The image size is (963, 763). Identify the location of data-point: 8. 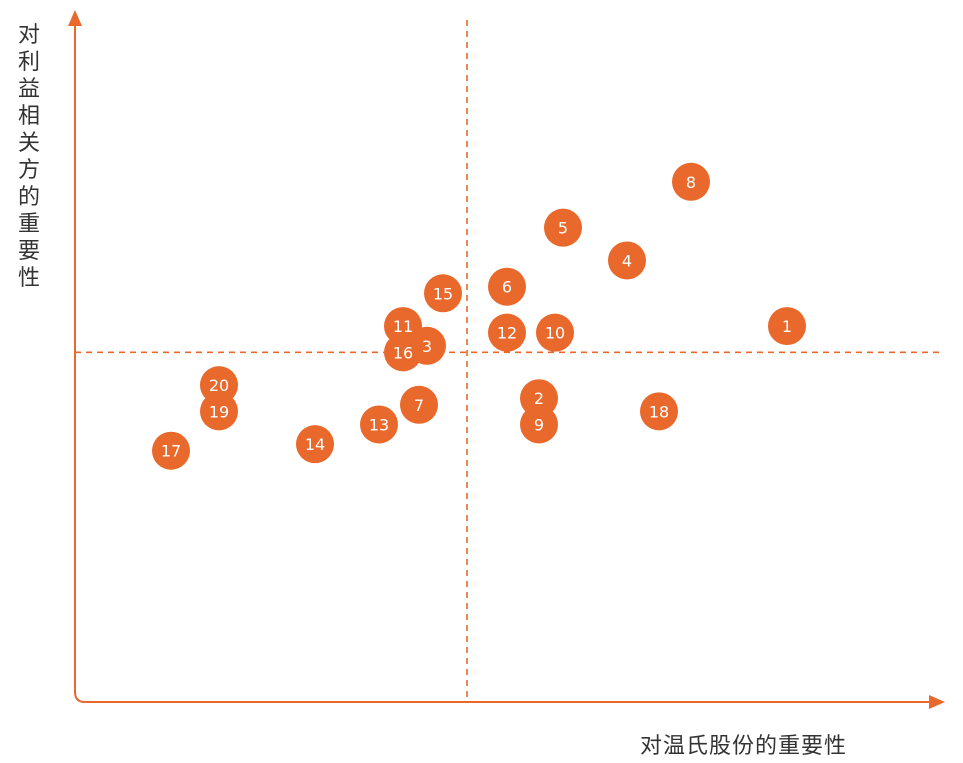
(691, 181).